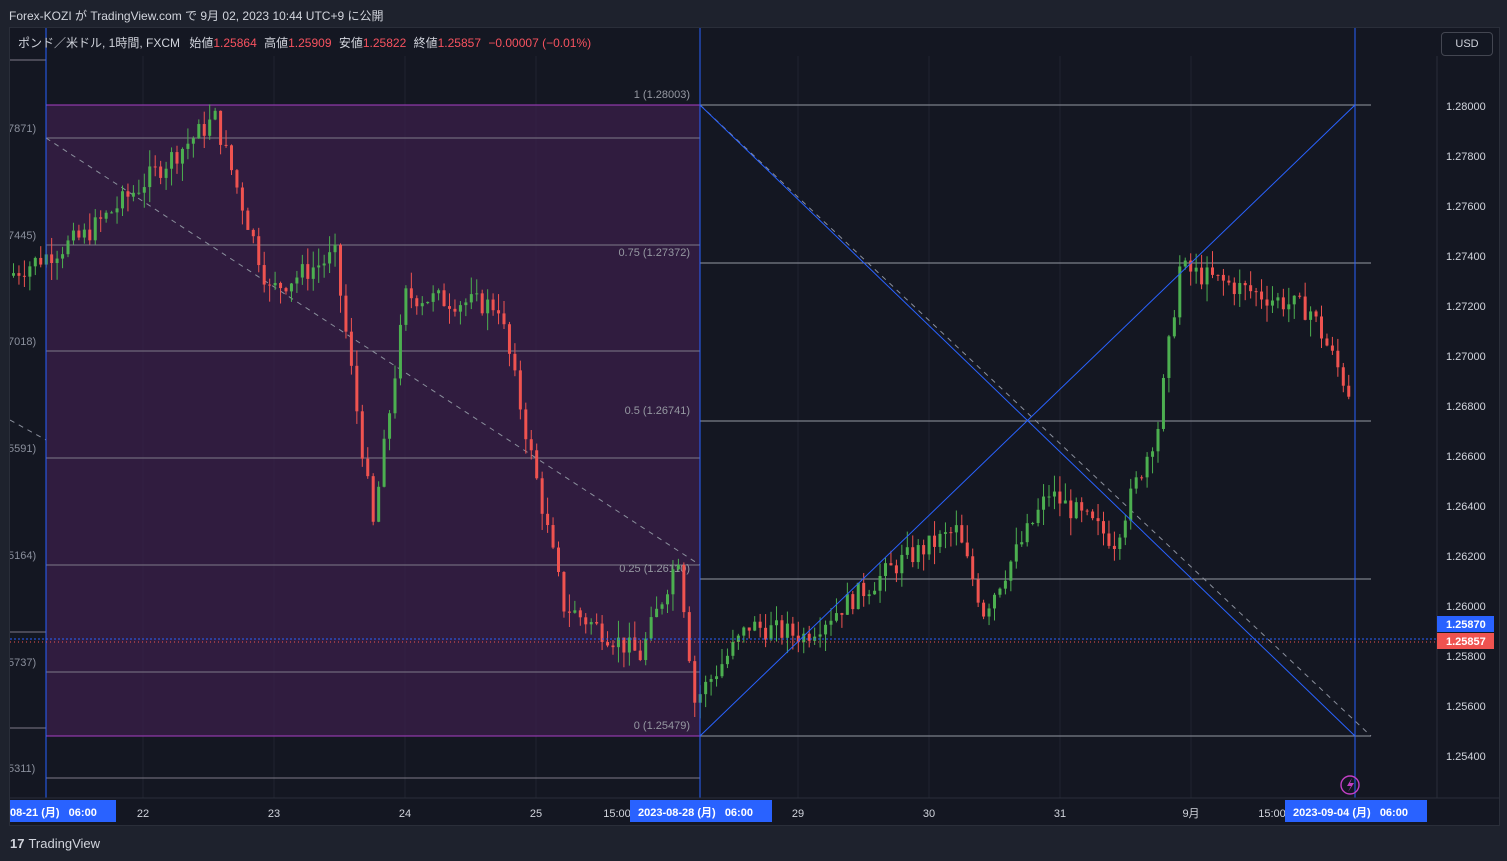 This screenshot has width=1507, height=861. I want to click on price-tick: 1.26000, so click(1466, 607).